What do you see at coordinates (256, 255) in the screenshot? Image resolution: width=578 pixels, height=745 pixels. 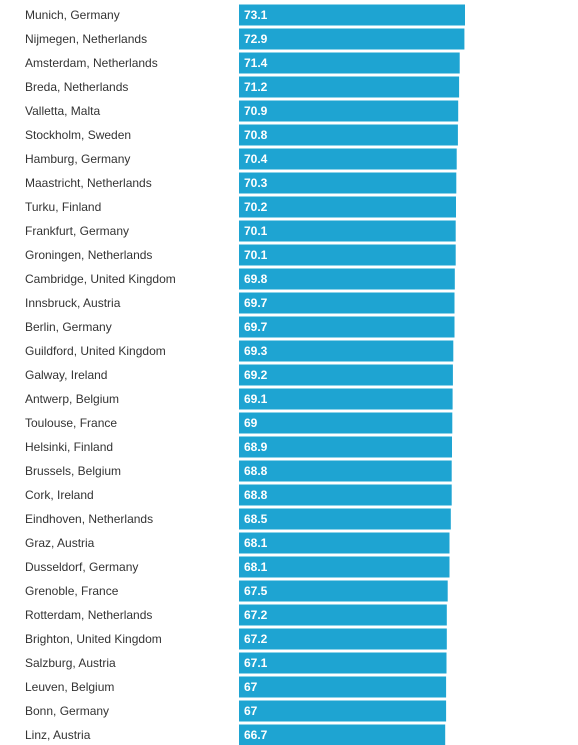 I see `value-label: 70.1` at bounding box center [256, 255].